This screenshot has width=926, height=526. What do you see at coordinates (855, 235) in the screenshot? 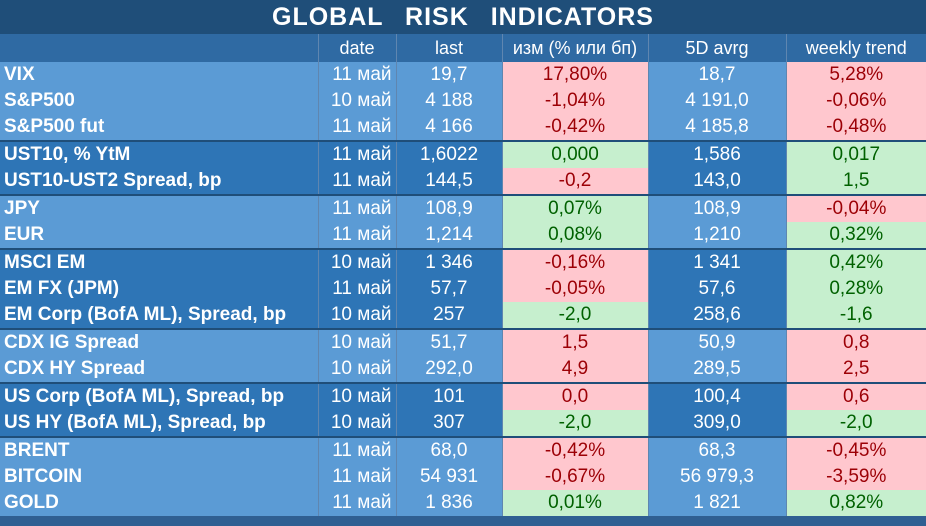
I see `weekly-trend-value: 0,32%` at bounding box center [855, 235].